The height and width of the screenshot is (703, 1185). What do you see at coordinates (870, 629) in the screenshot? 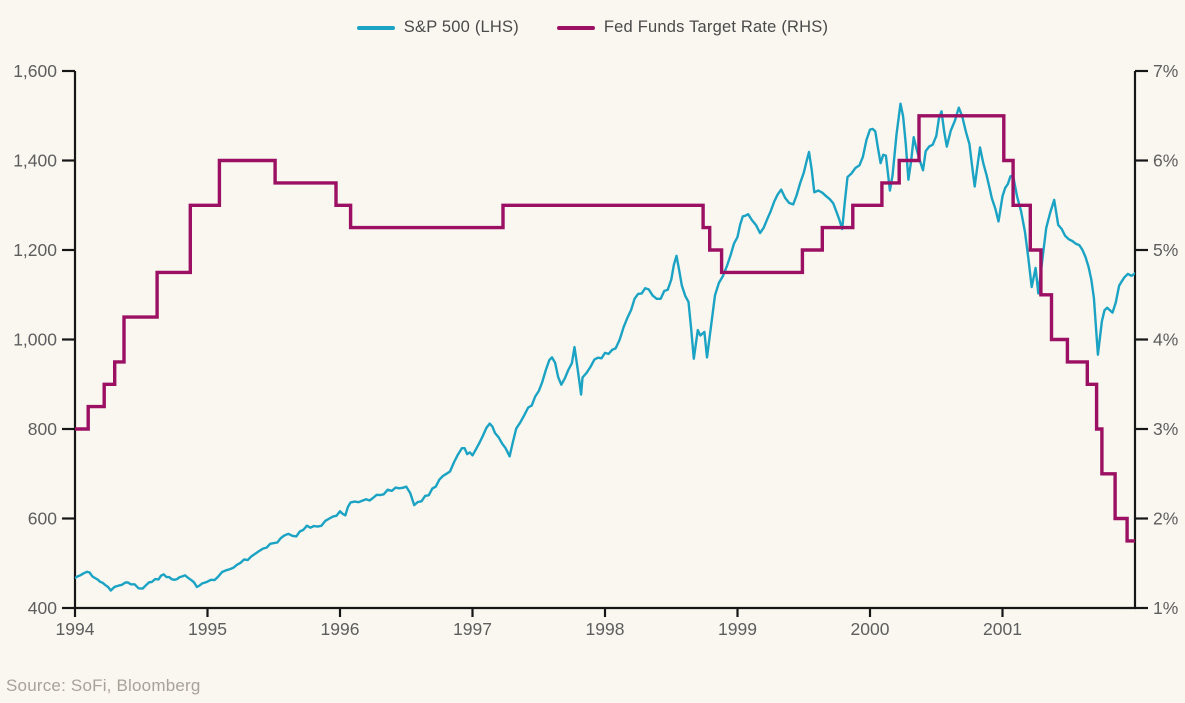
I see `x-axis-tick-label: 2000` at bounding box center [870, 629].